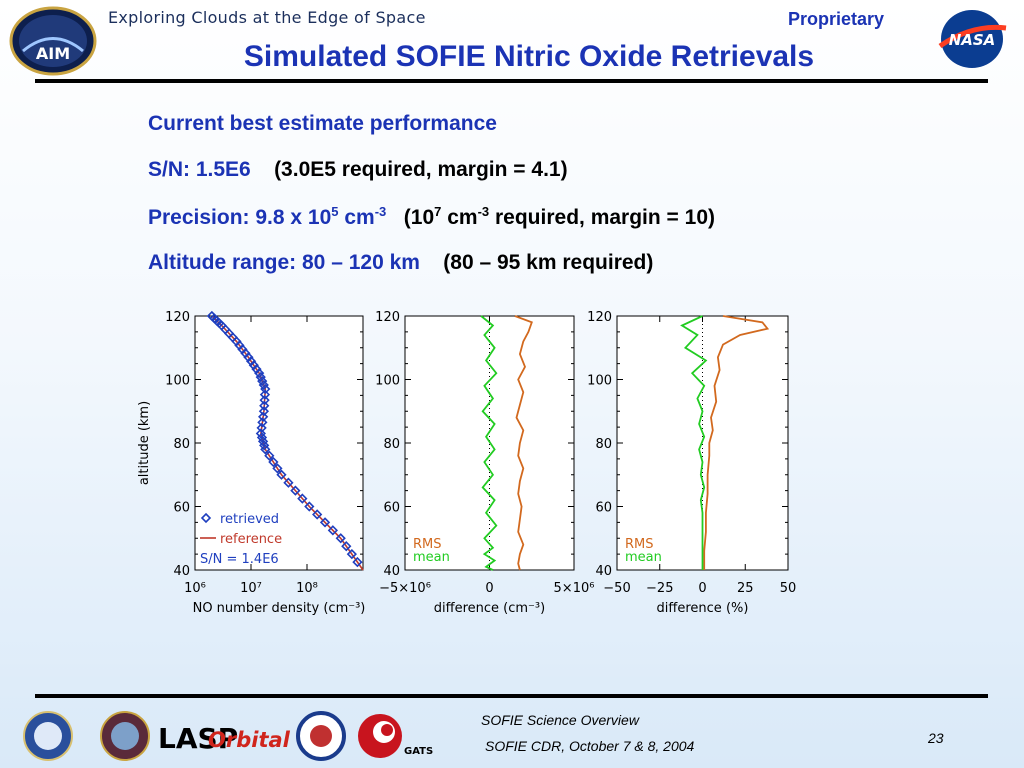 Image resolution: width=1024 pixels, height=768 pixels. Describe the element at coordinates (590, 746) in the screenshot. I see `footer-line-2: SOFIE CDR, October 7 & 8, 2004` at that location.